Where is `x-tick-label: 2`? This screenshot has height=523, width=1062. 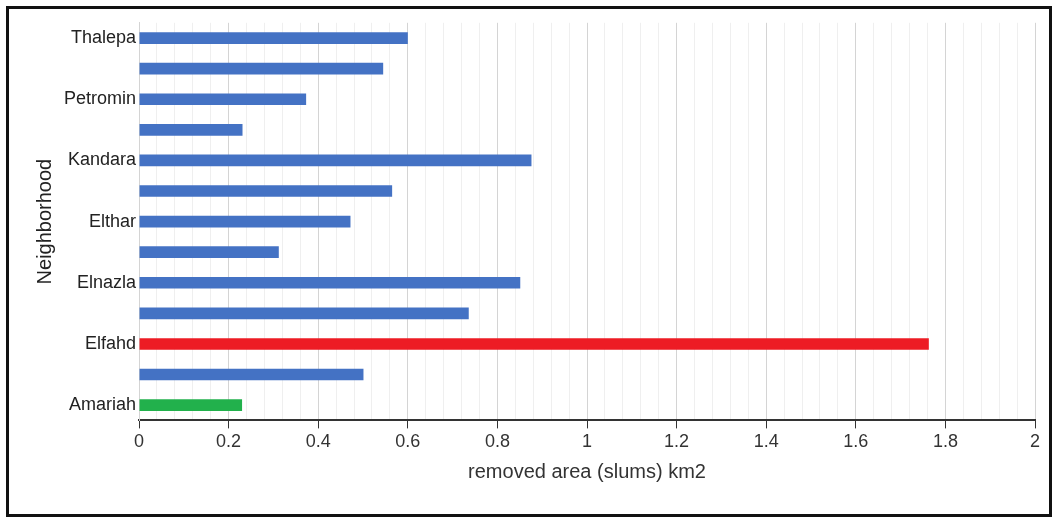
x-tick-label: 2 is located at coordinates (1035, 441).